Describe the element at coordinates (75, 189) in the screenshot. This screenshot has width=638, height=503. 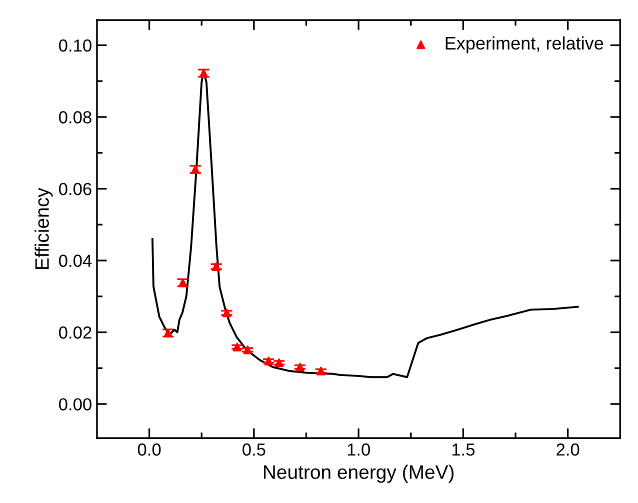
I see `y-tick-label: 0.06` at that location.